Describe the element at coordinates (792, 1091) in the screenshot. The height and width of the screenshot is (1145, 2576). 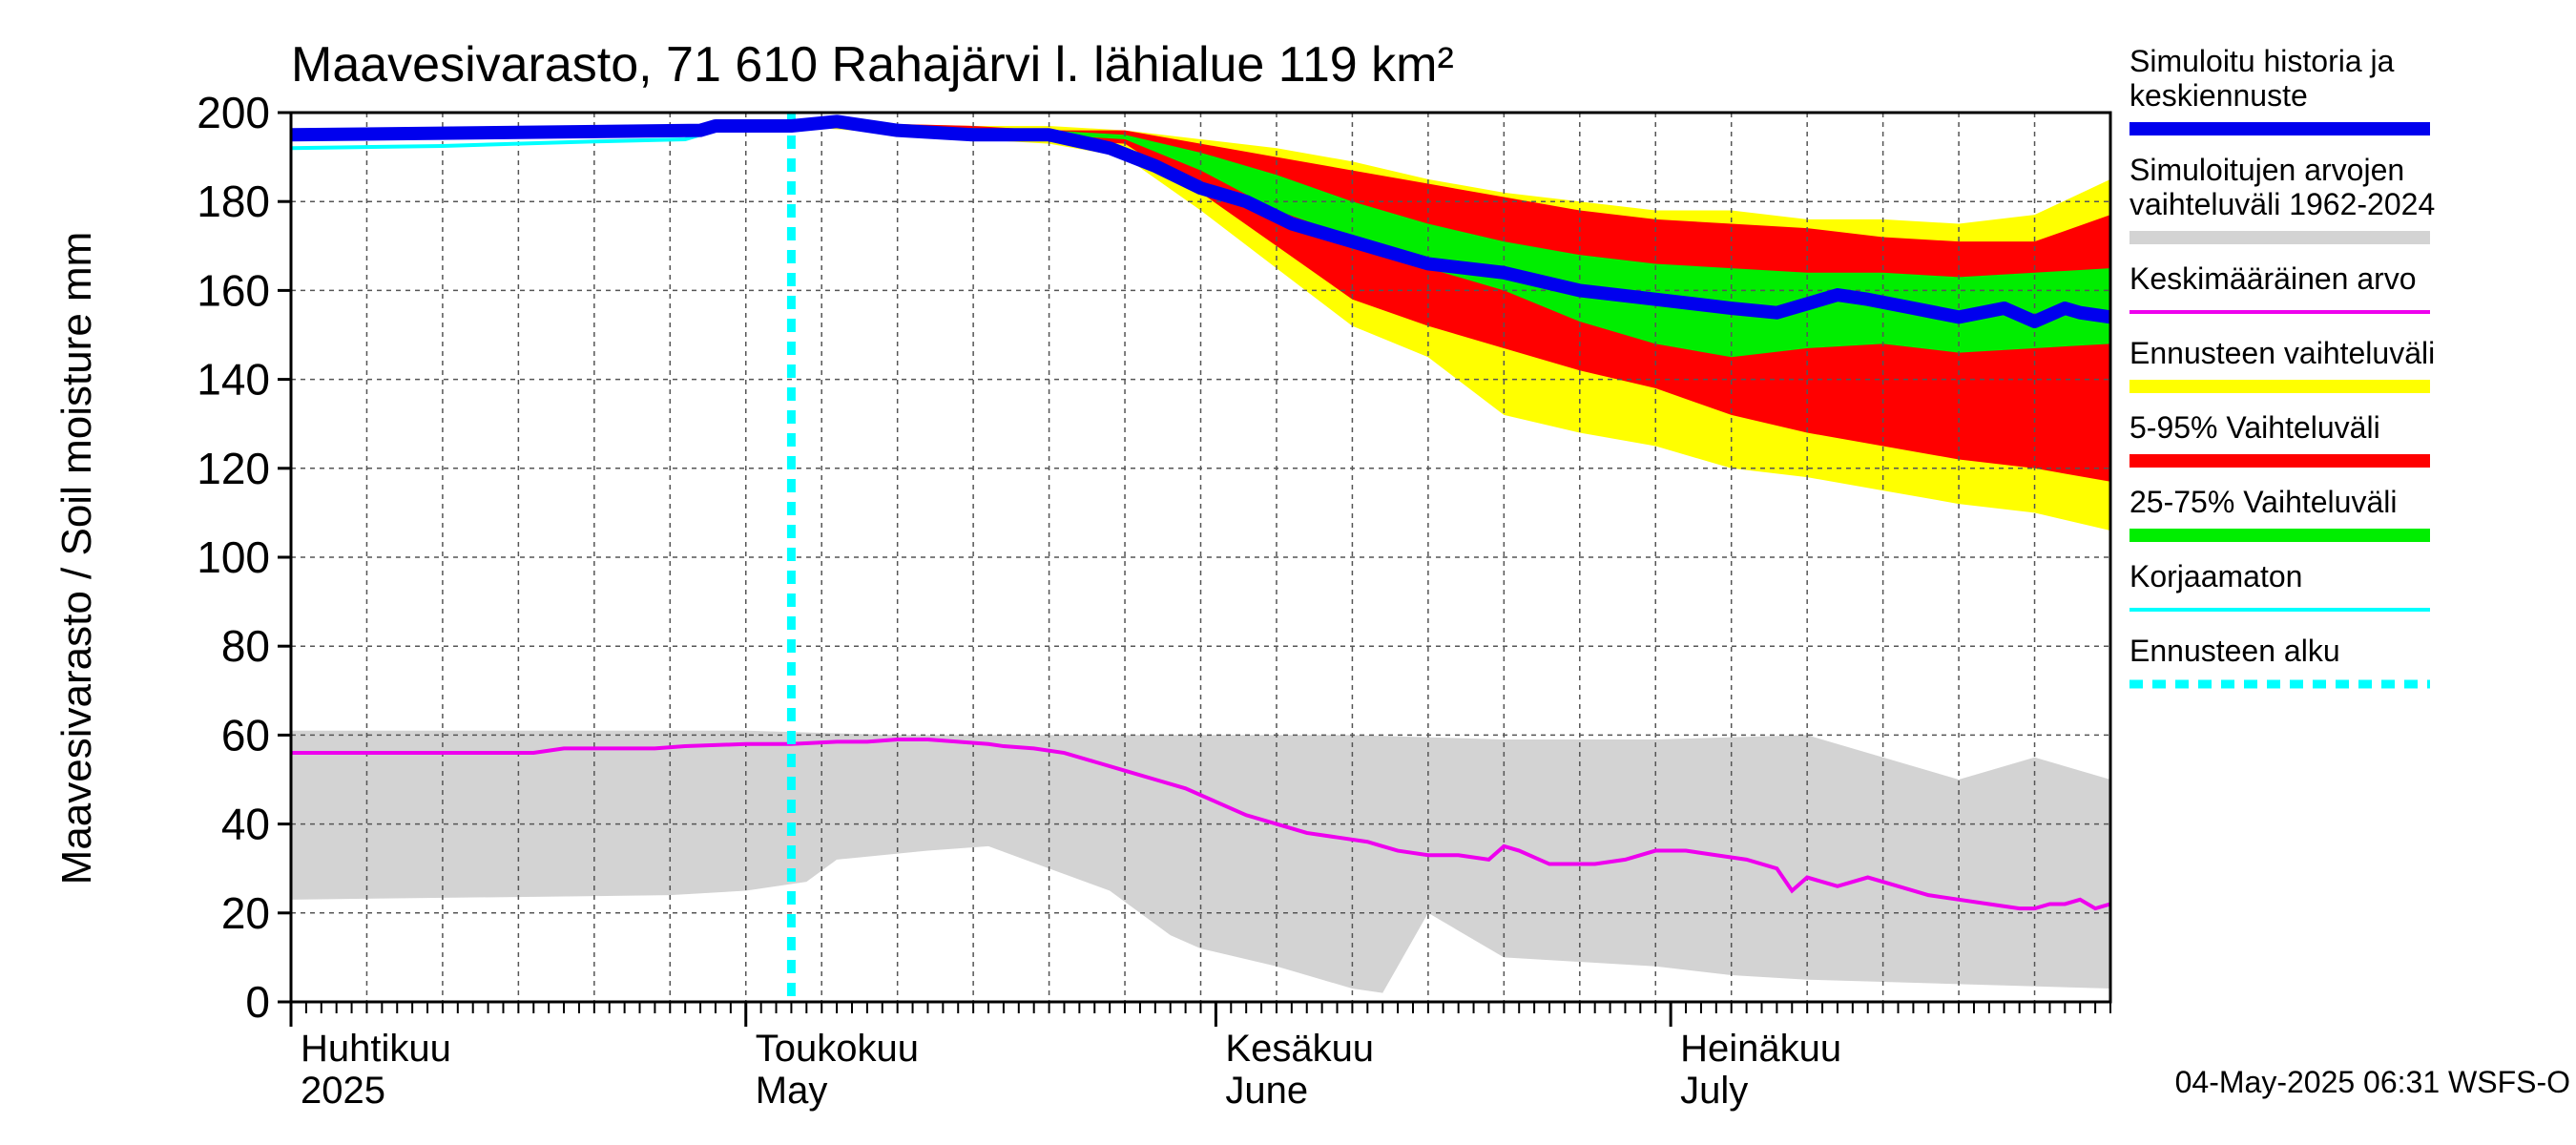
I see `month-label-en: May` at that location.